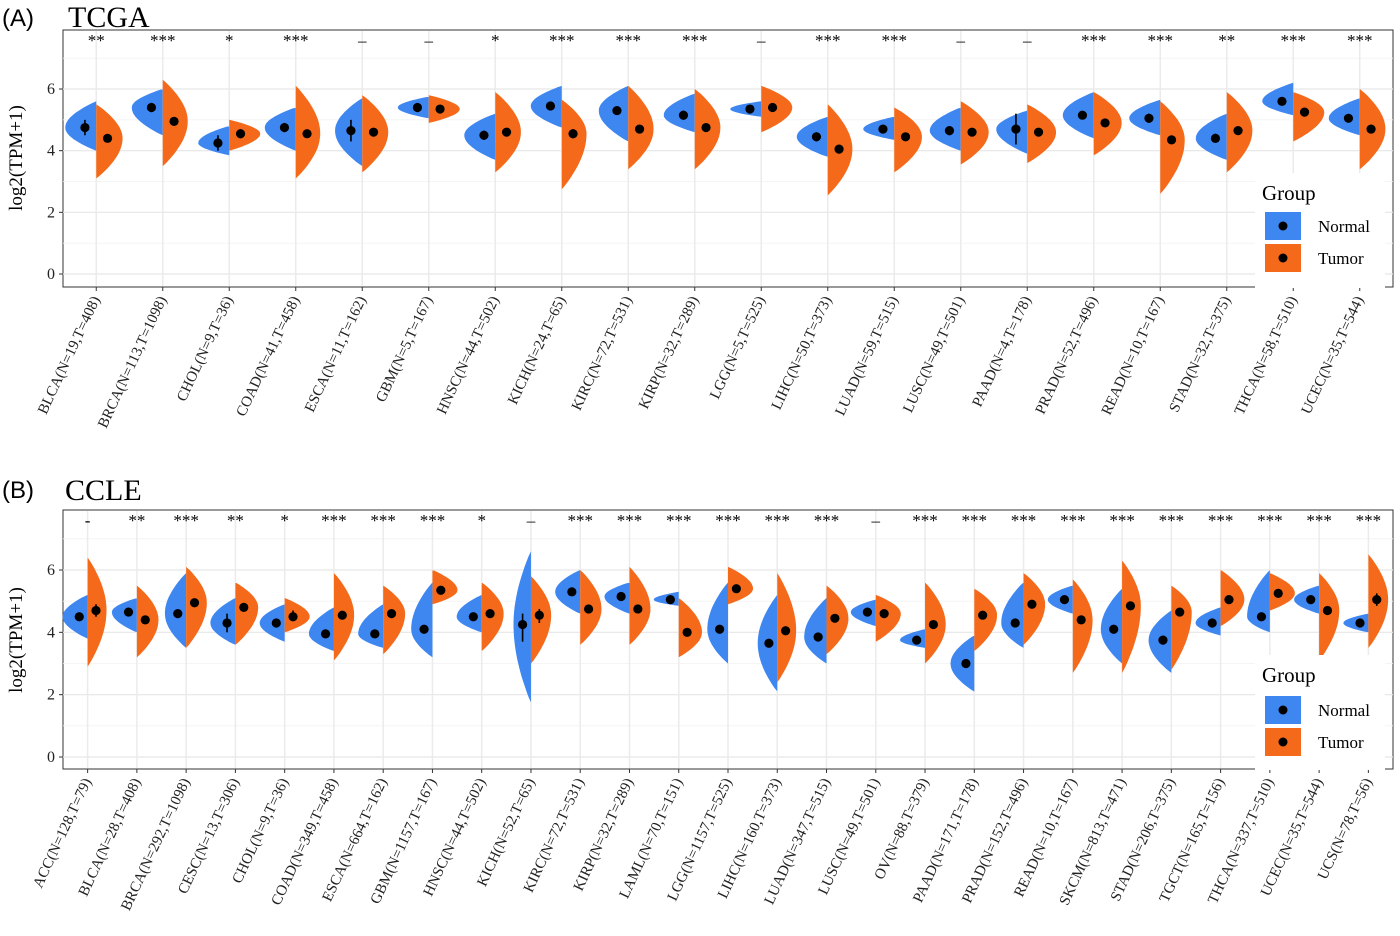 Image resolution: width=1400 pixels, height=936 pixels. Describe the element at coordinates (1283, 742) in the screenshot. I see `legend-point-tumor` at that location.